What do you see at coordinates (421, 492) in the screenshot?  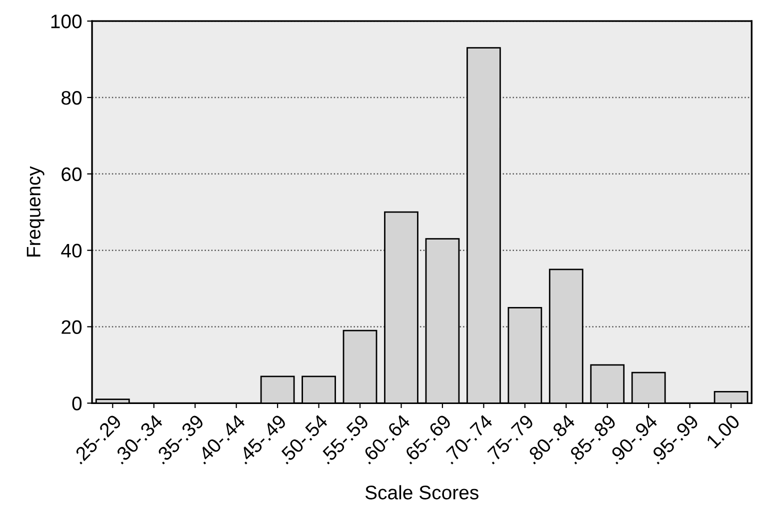 I see `x-axis-title: Scale Scores` at bounding box center [421, 492].